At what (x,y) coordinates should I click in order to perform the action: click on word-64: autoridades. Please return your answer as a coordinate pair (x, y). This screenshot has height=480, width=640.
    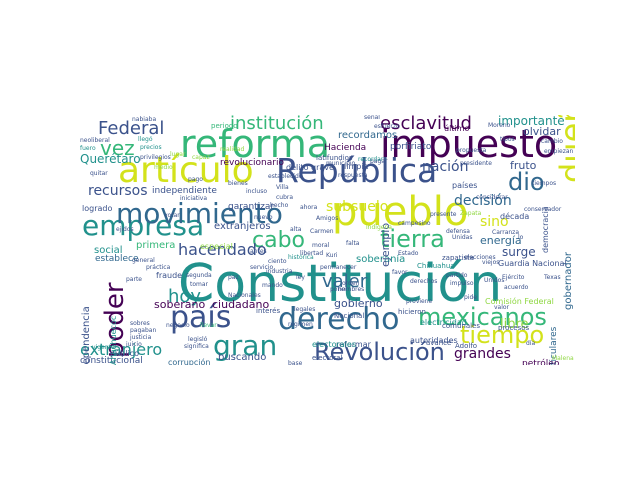
    Looking at the image, I should click on (434, 340).